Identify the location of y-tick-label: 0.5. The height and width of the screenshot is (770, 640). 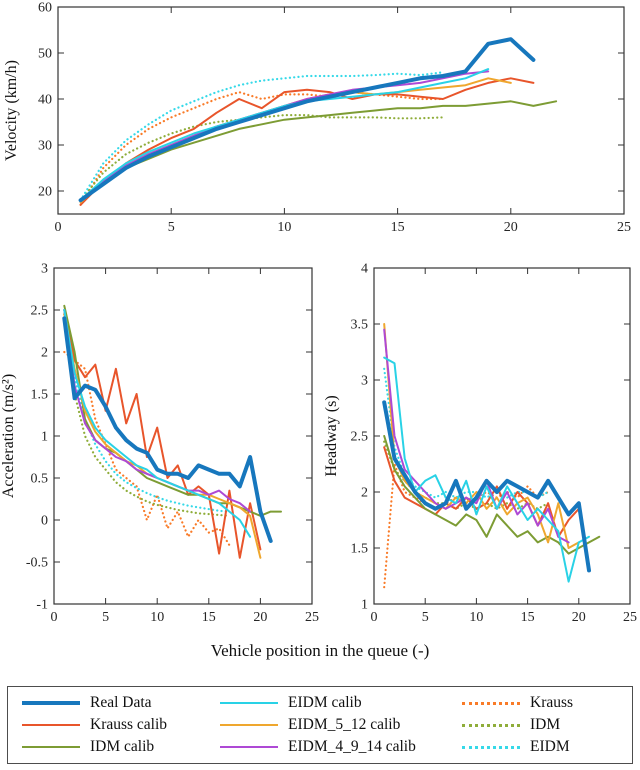
(40, 479).